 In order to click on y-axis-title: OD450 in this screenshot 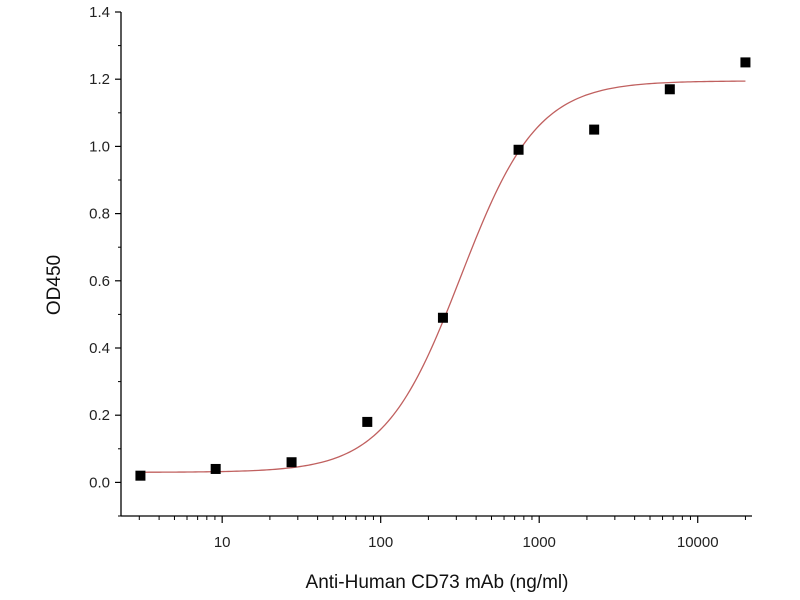, I will do `click(54, 285)`.